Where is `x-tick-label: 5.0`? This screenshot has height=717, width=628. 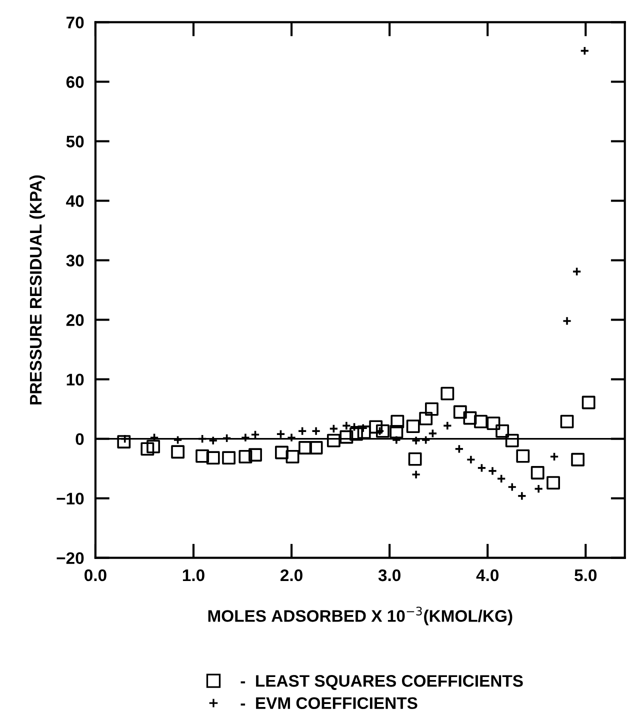
x-tick-label: 5.0 is located at coordinates (585, 575).